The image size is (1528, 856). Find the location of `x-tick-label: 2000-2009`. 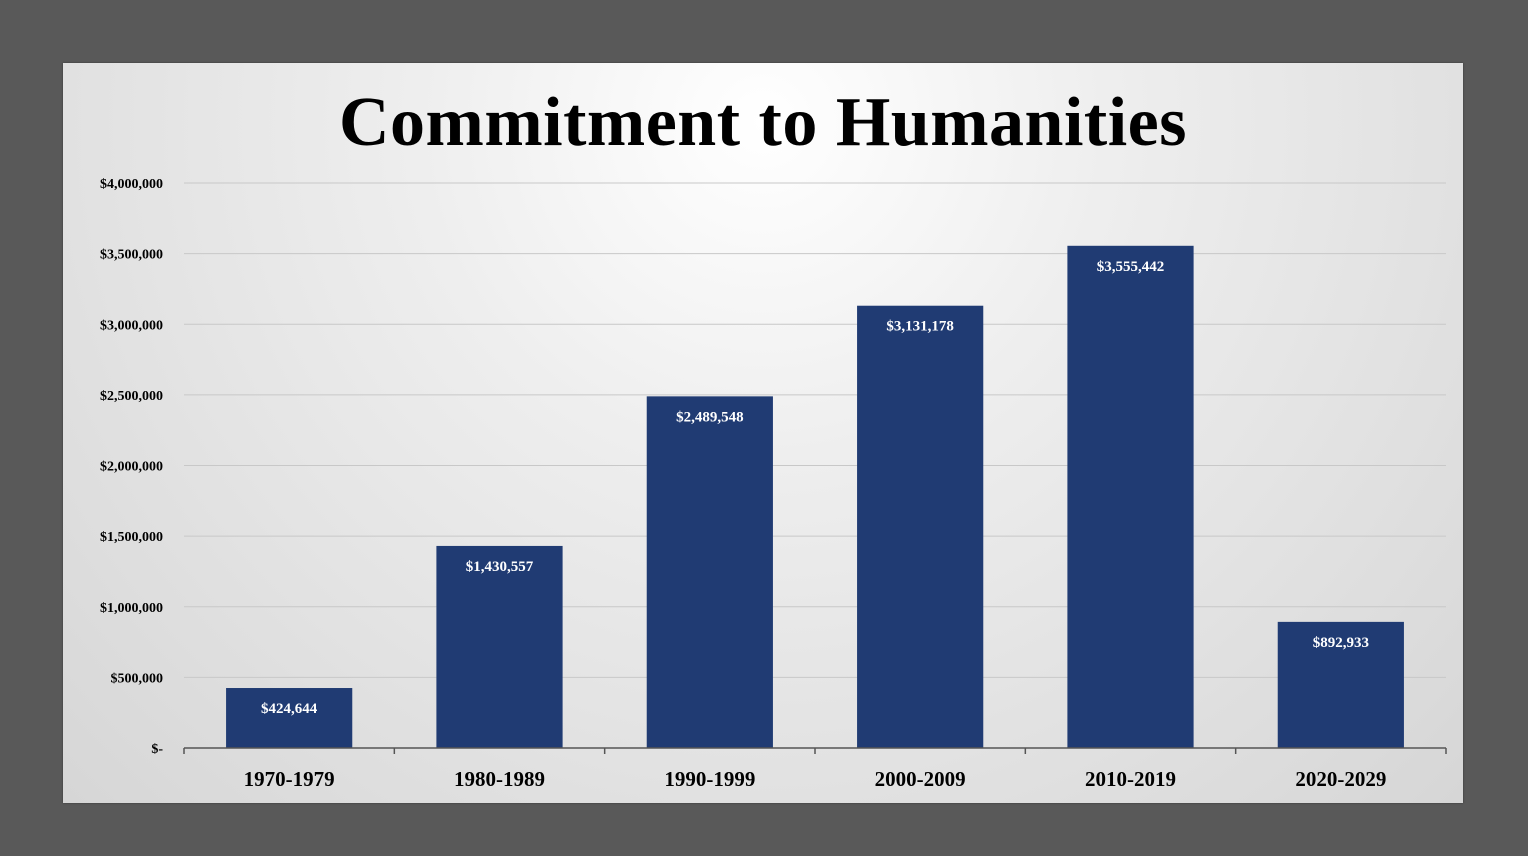

x-tick-label: 2000-2009 is located at coordinates (920, 779).